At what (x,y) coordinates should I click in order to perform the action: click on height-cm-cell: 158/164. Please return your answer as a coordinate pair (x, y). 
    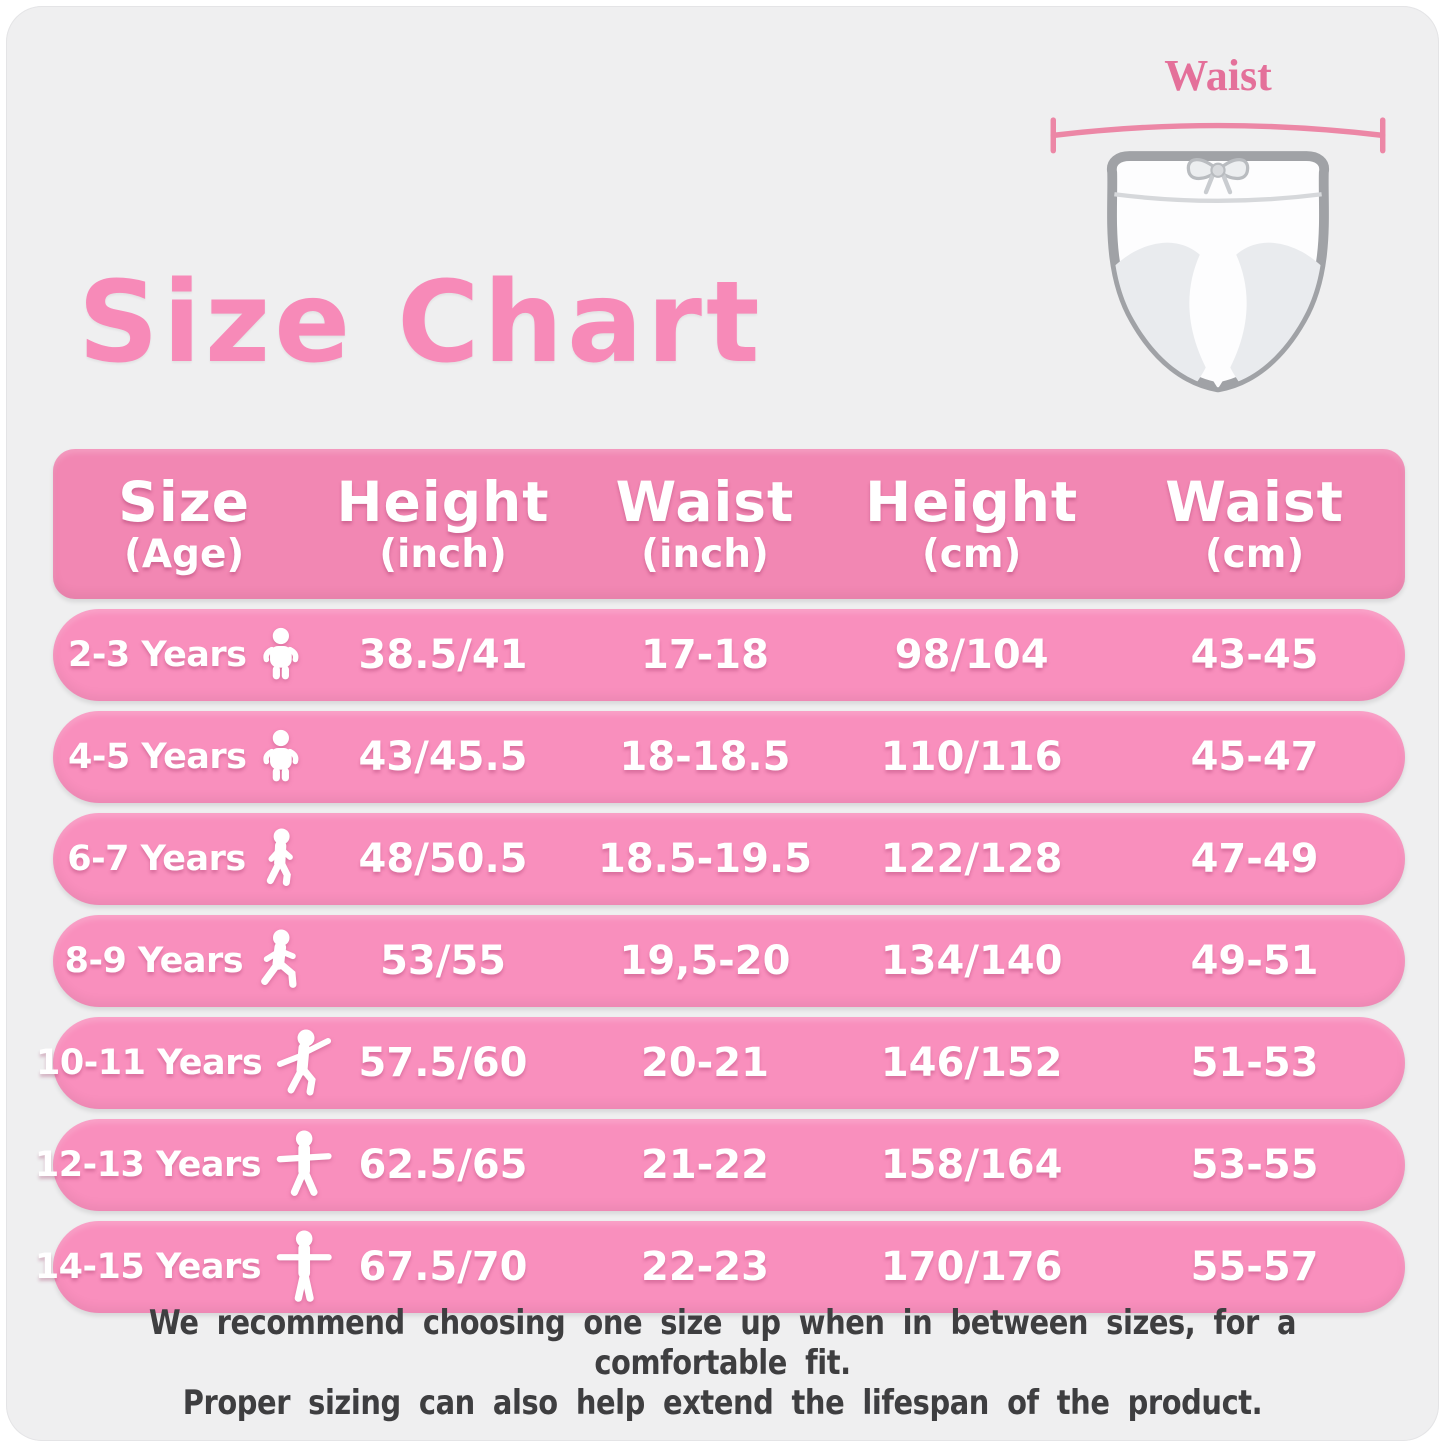
    Looking at the image, I should click on (971, 1165).